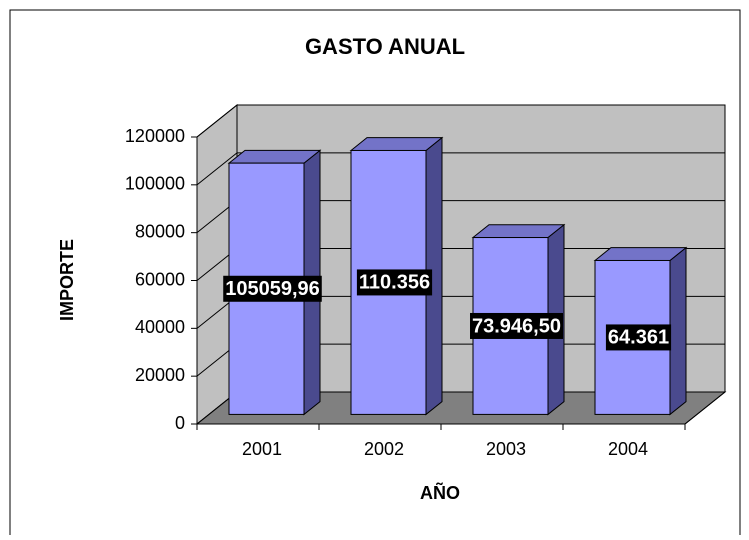 The height and width of the screenshot is (540, 749). I want to click on value-label: 110.356, so click(394, 283).